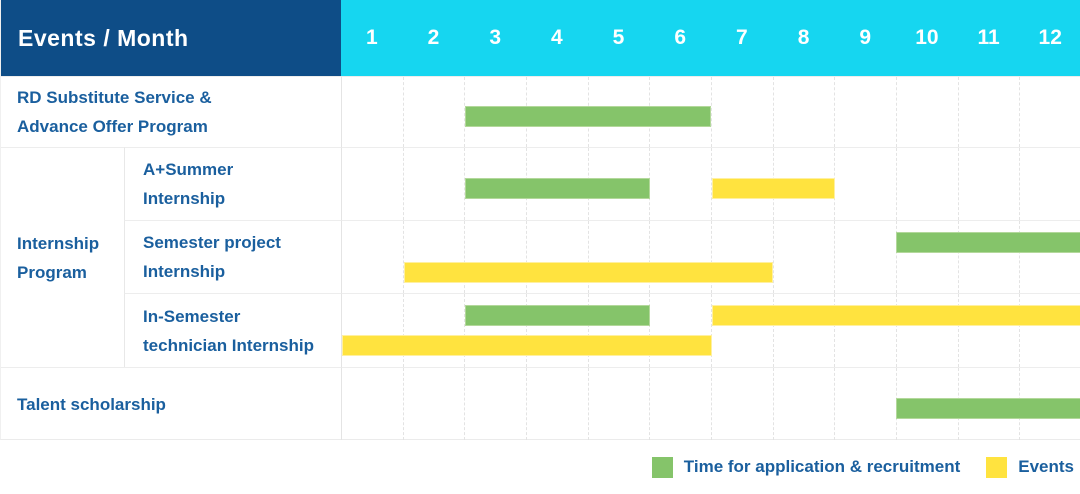 The image size is (1080, 494). I want to click on bar-yellow-a-summer-internship, so click(773, 188).